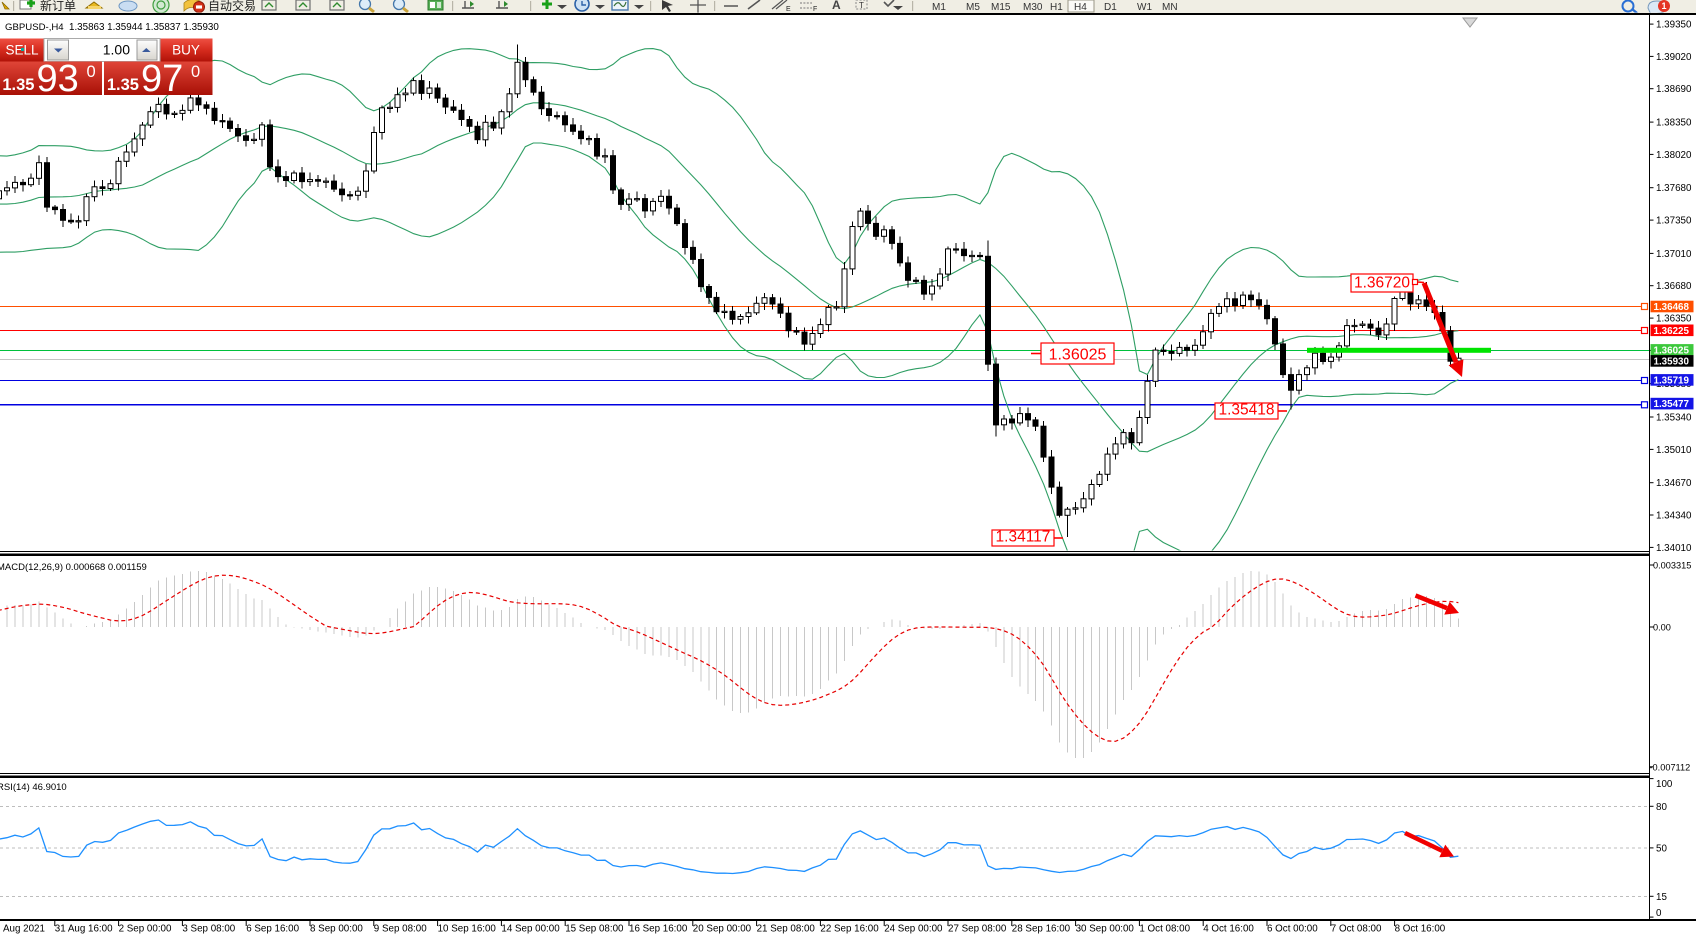 The height and width of the screenshot is (934, 1696). Describe the element at coordinates (84, 929) in the screenshot. I see `svg-text: 31 Aug 16:00` at that location.